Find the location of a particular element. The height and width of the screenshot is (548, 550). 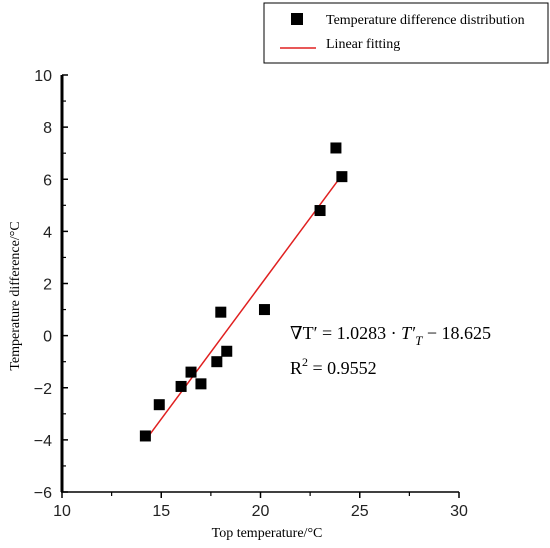

legend-label-scatter: Temperature difference distribution is located at coordinates (425, 20).